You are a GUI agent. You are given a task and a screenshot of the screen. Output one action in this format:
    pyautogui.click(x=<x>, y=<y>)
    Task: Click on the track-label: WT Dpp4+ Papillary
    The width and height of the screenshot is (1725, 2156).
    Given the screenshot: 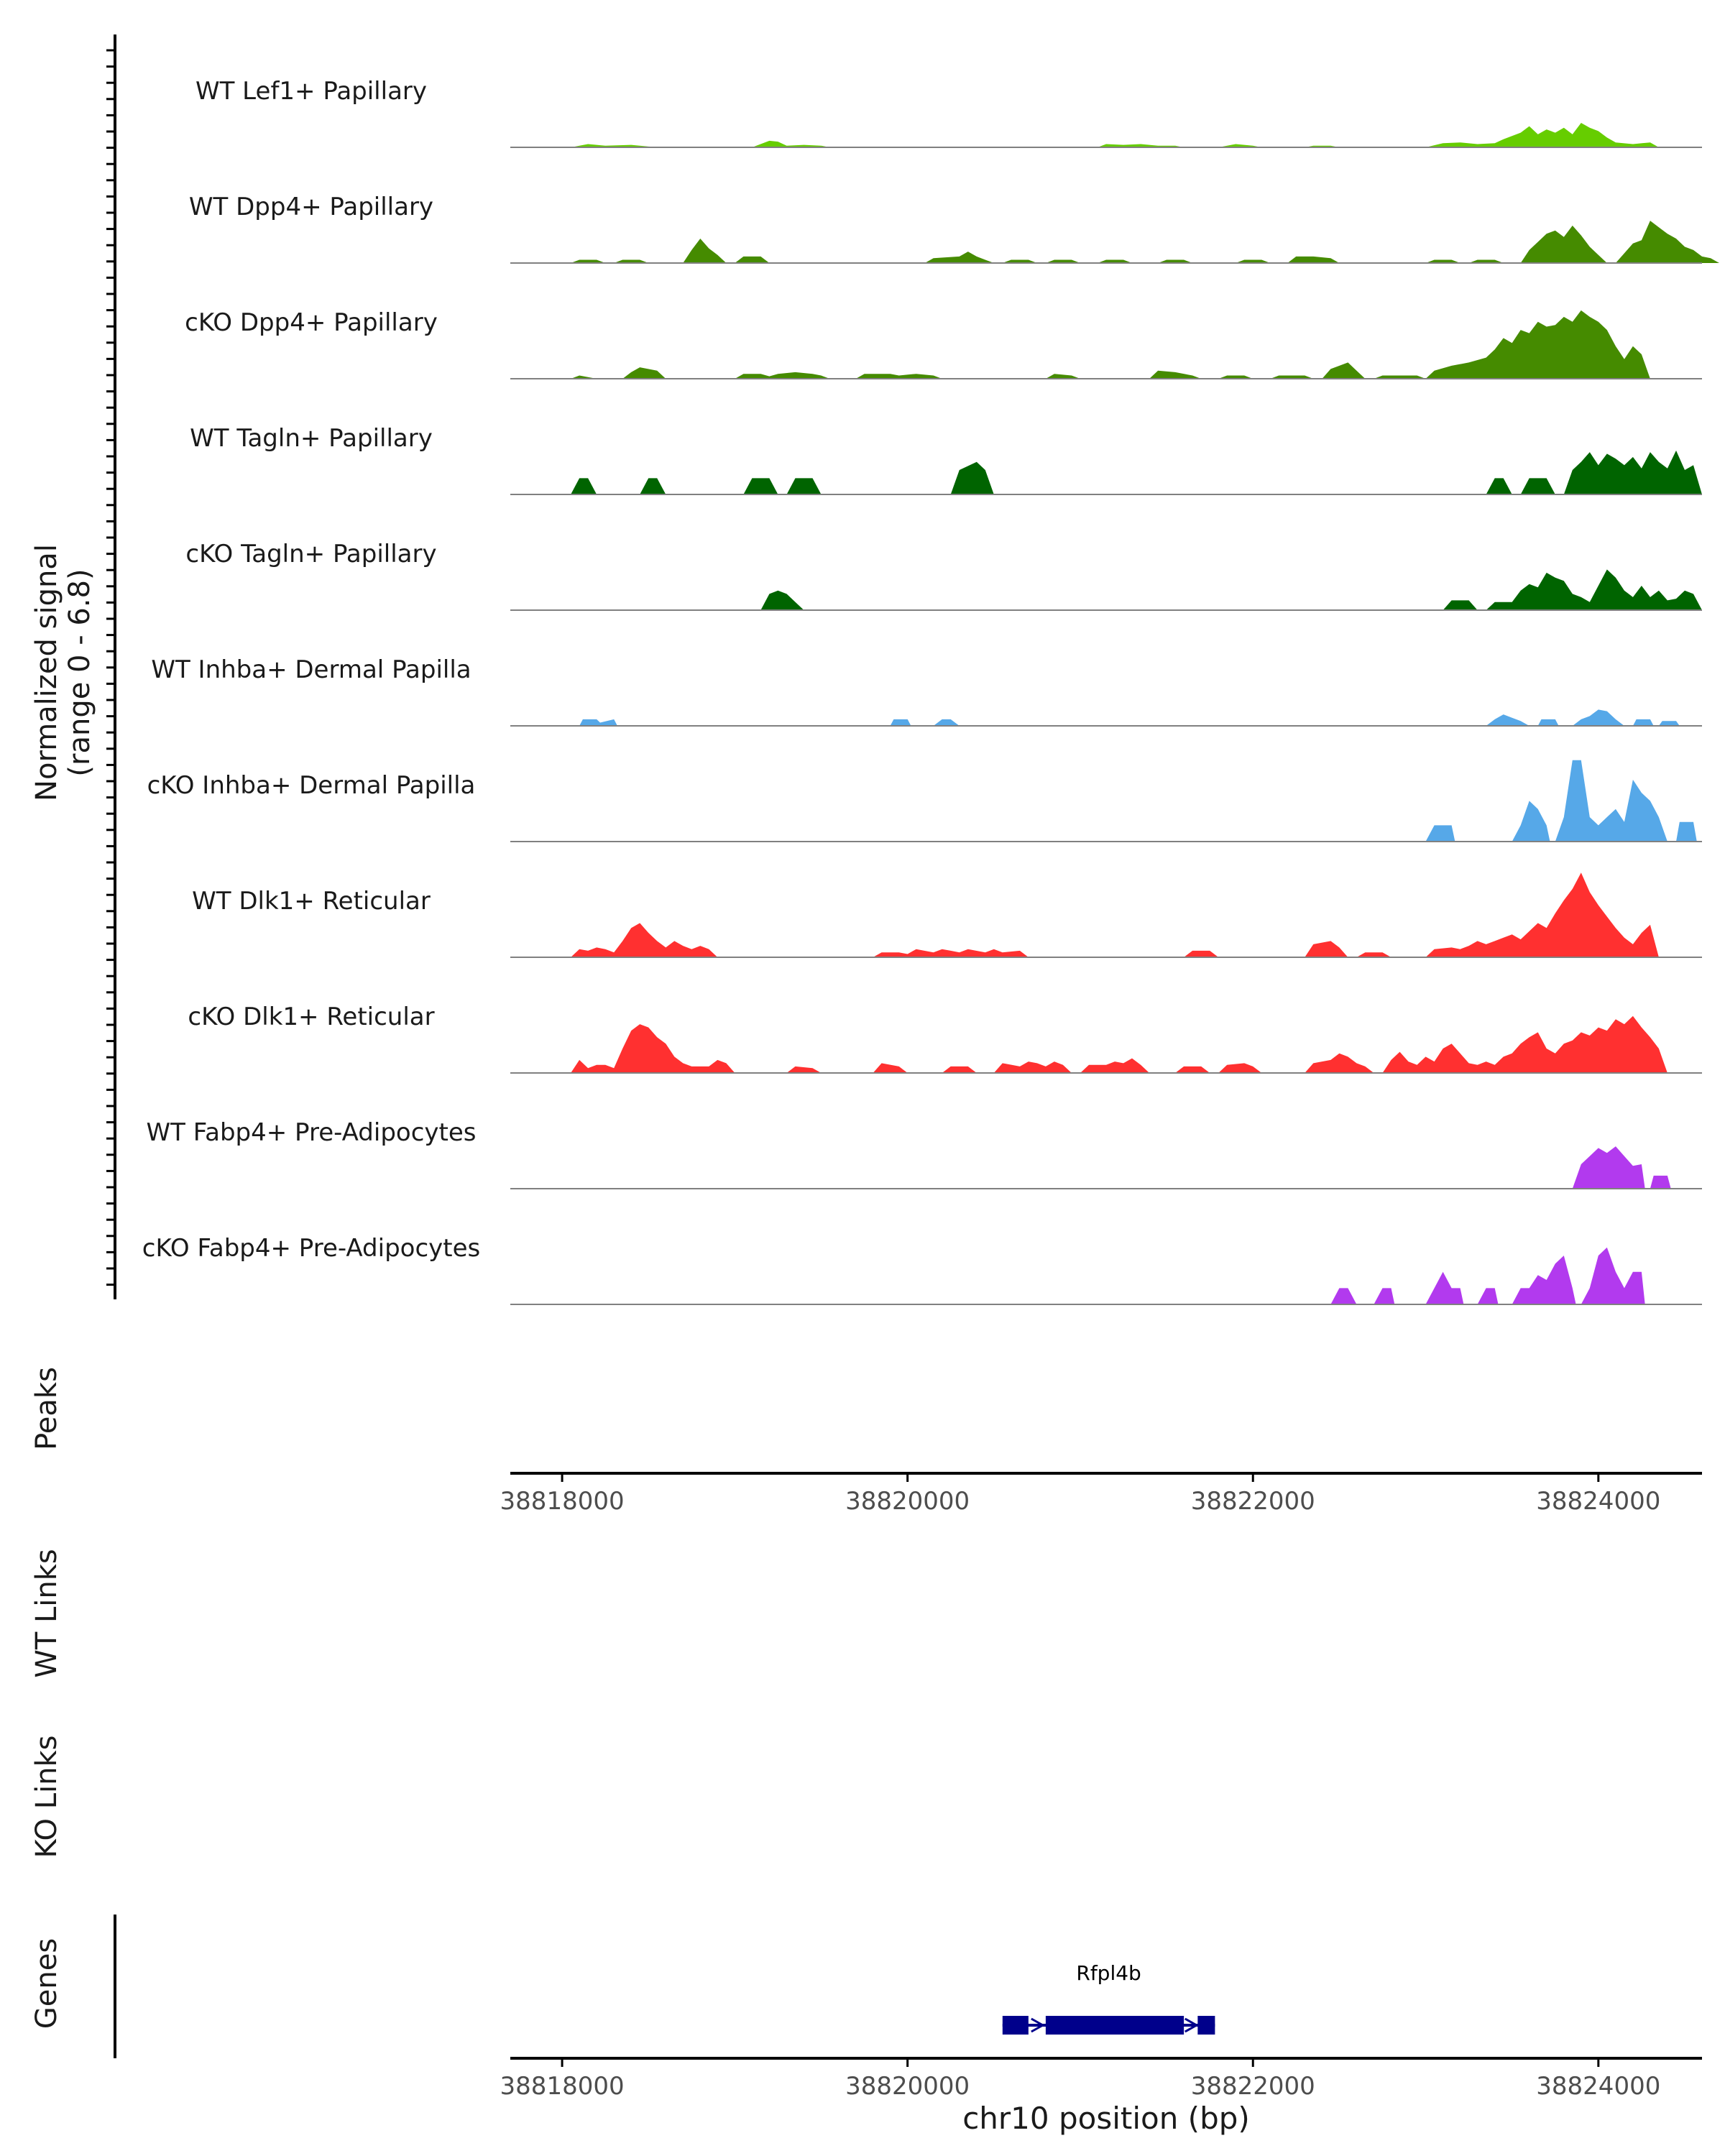 What is the action you would take?
    pyautogui.click(x=311, y=207)
    